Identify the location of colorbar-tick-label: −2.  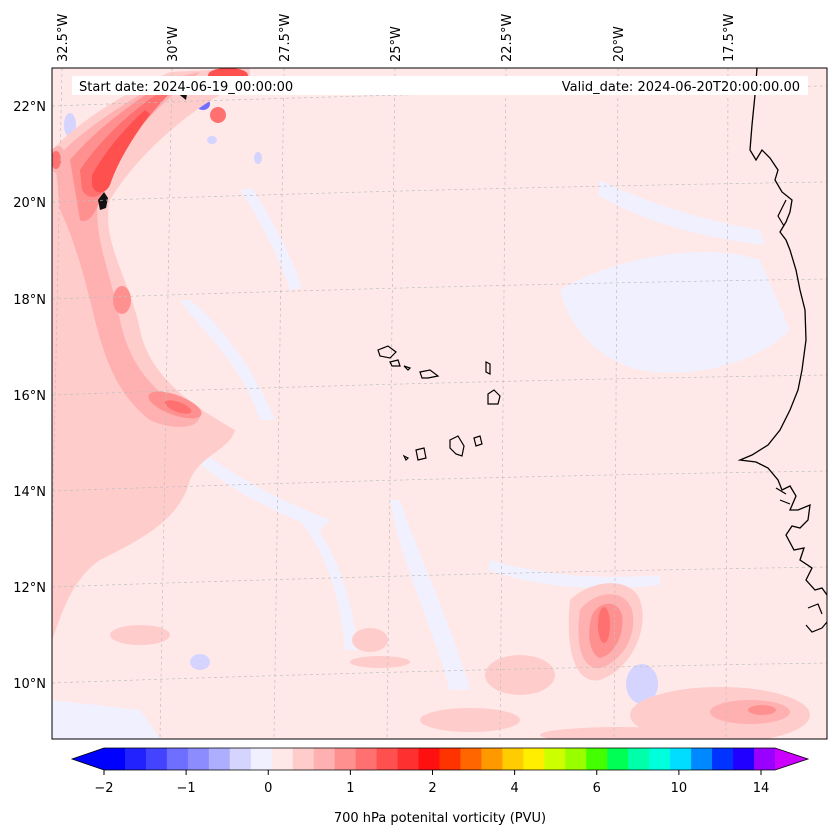
(103, 788).